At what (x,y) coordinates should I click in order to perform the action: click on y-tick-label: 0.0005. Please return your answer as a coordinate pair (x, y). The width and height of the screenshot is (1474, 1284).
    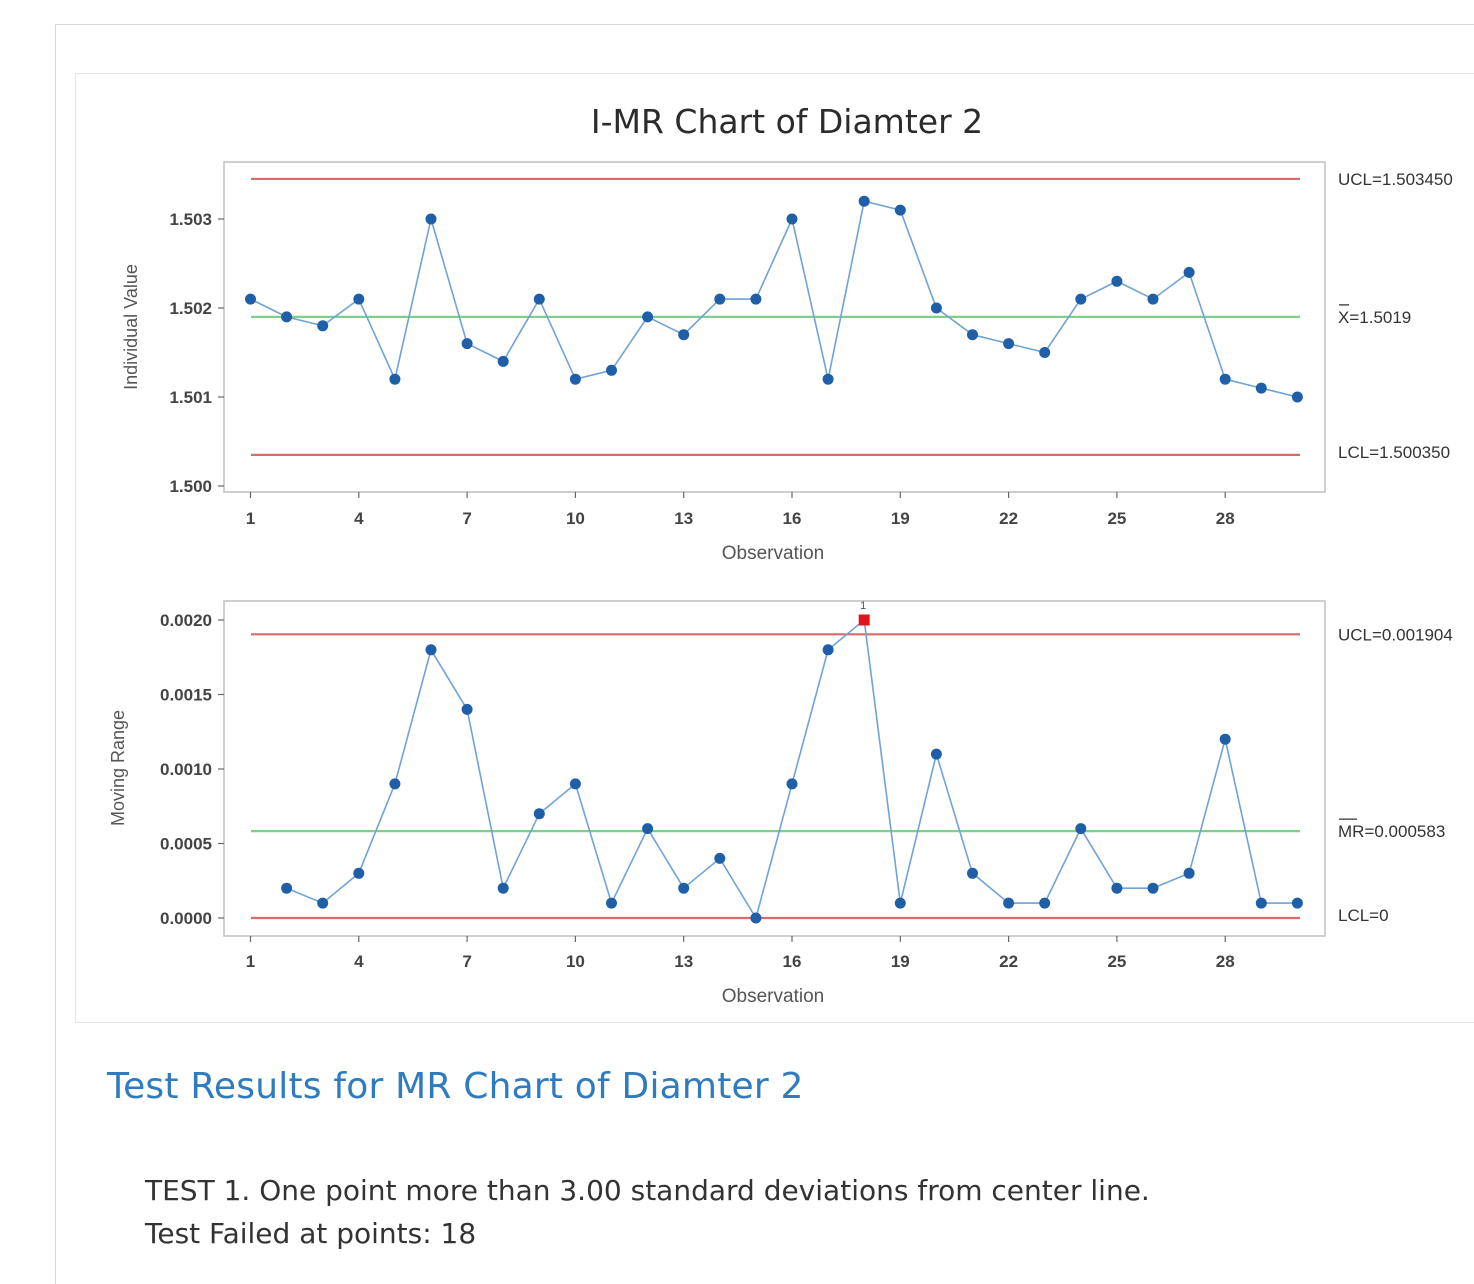
    Looking at the image, I should click on (186, 844).